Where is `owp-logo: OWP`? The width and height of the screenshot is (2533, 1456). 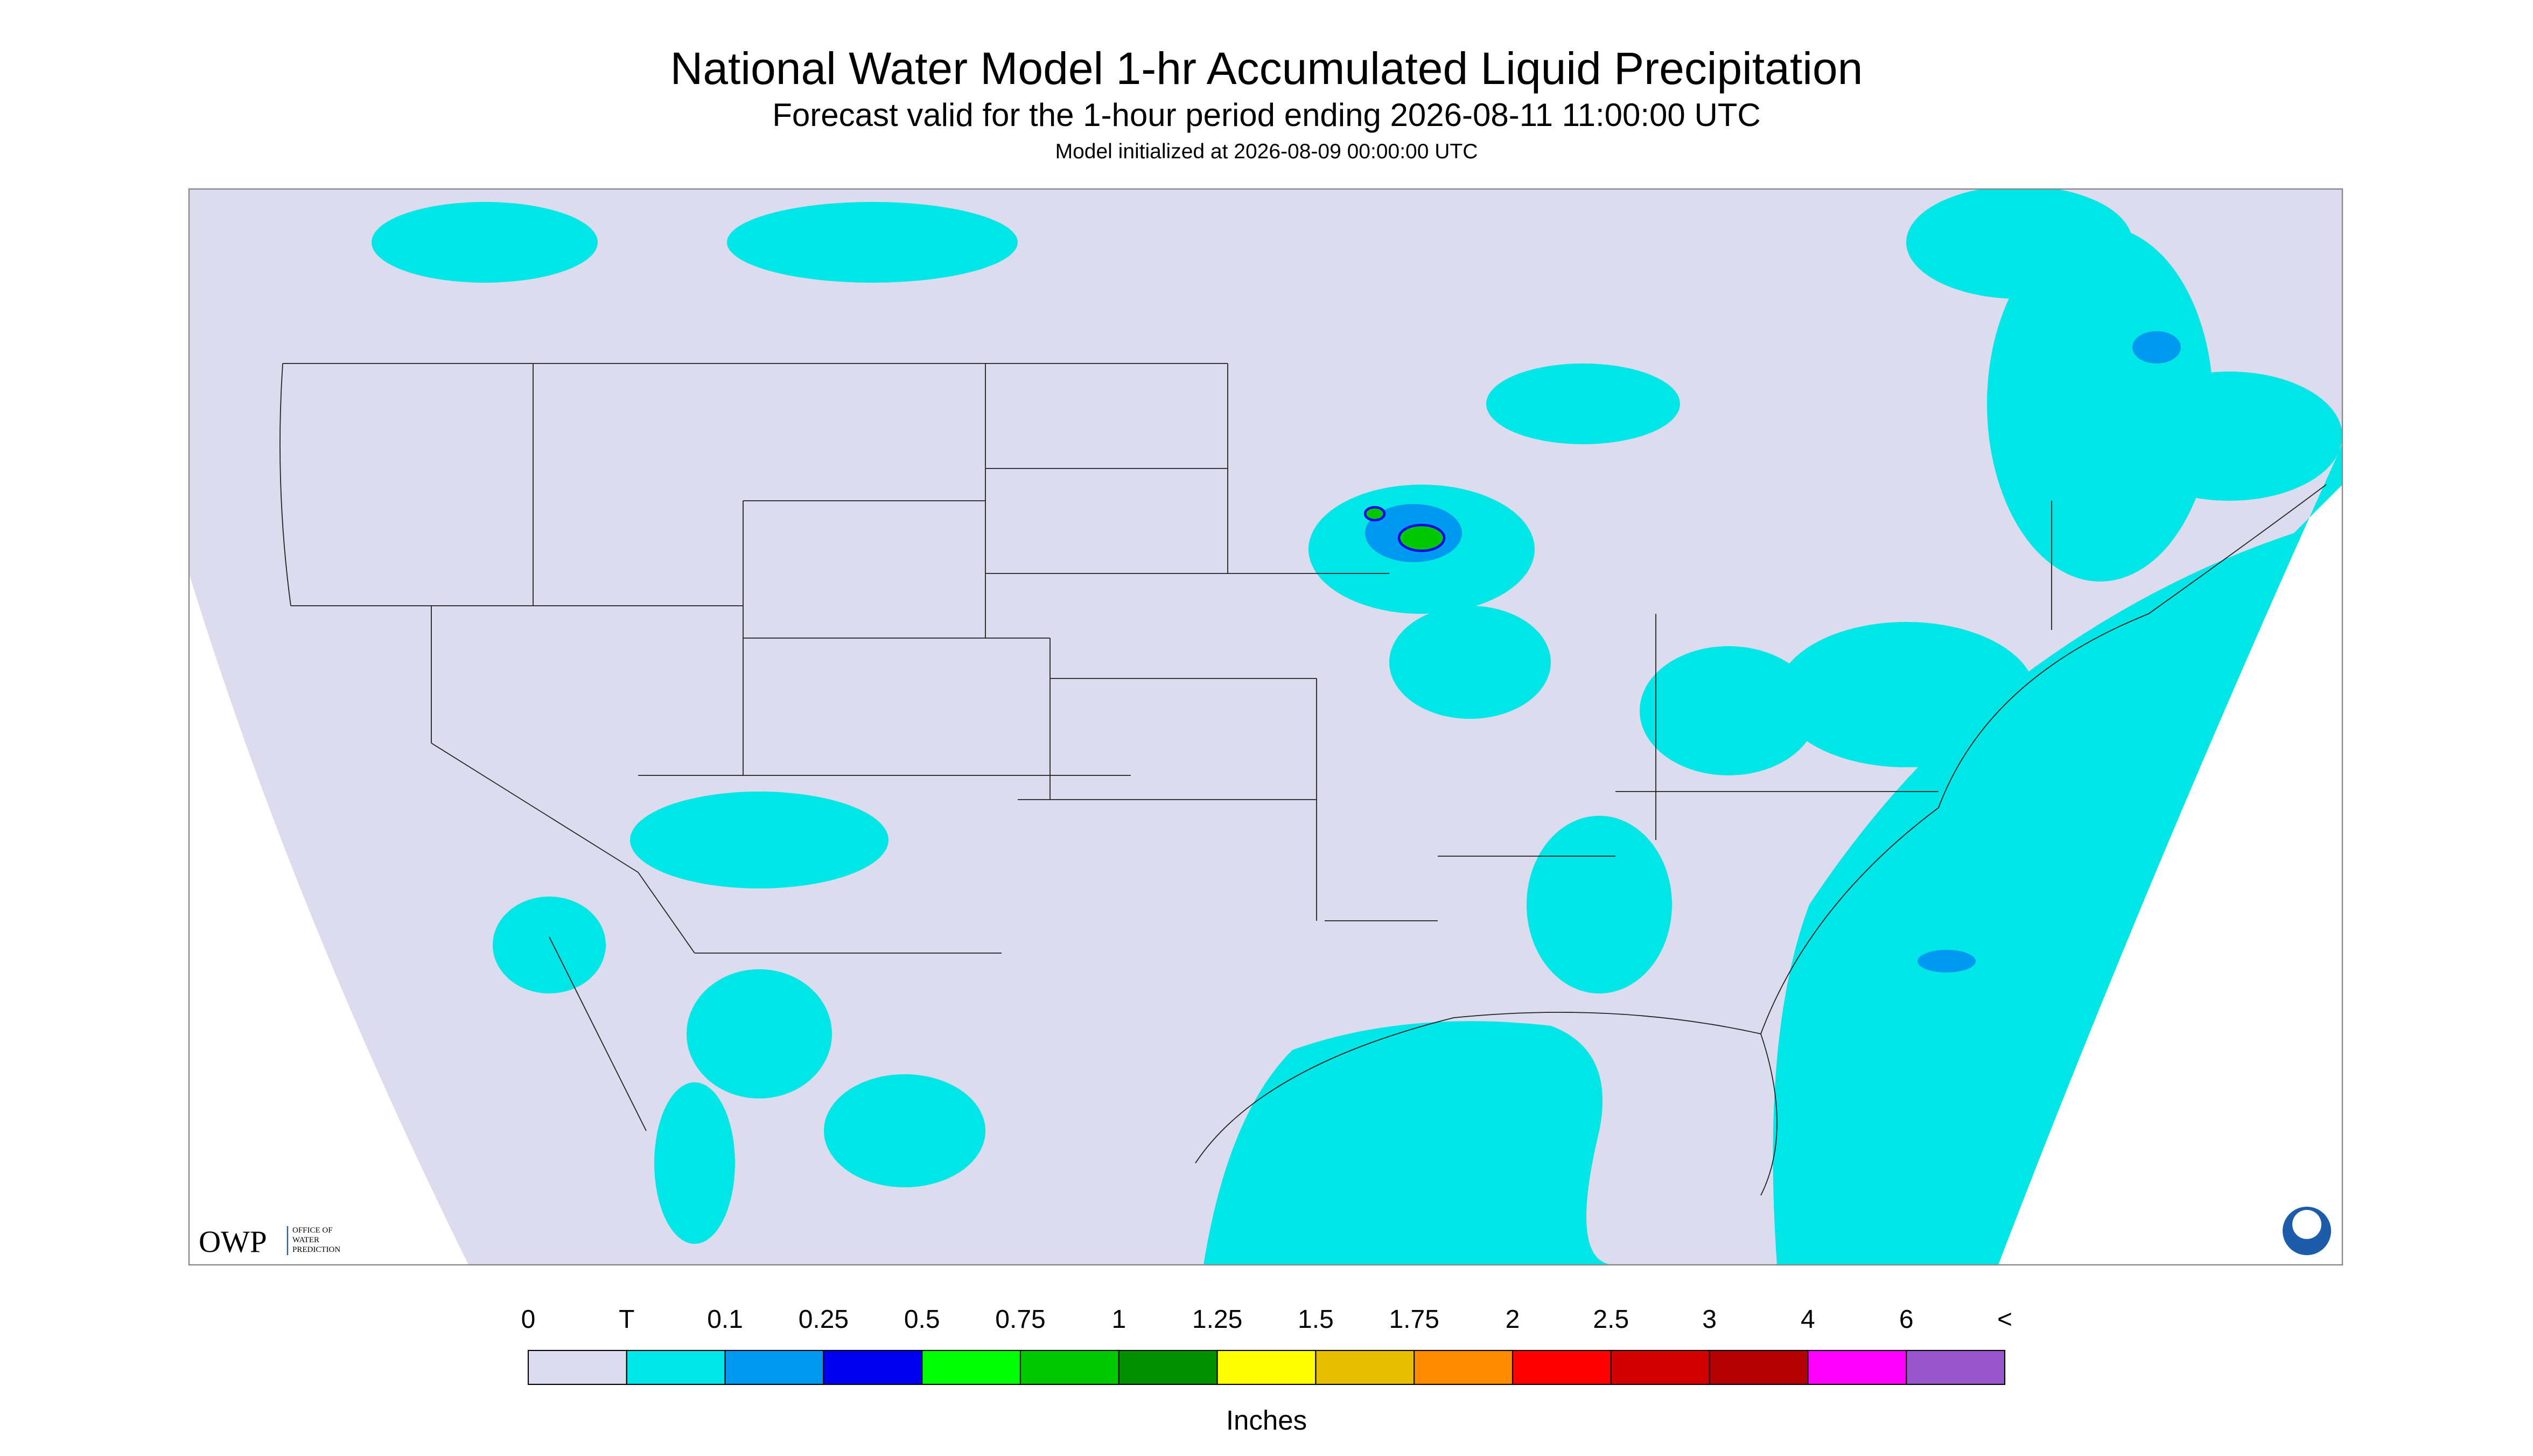
owp-logo: OWP is located at coordinates (233, 1242).